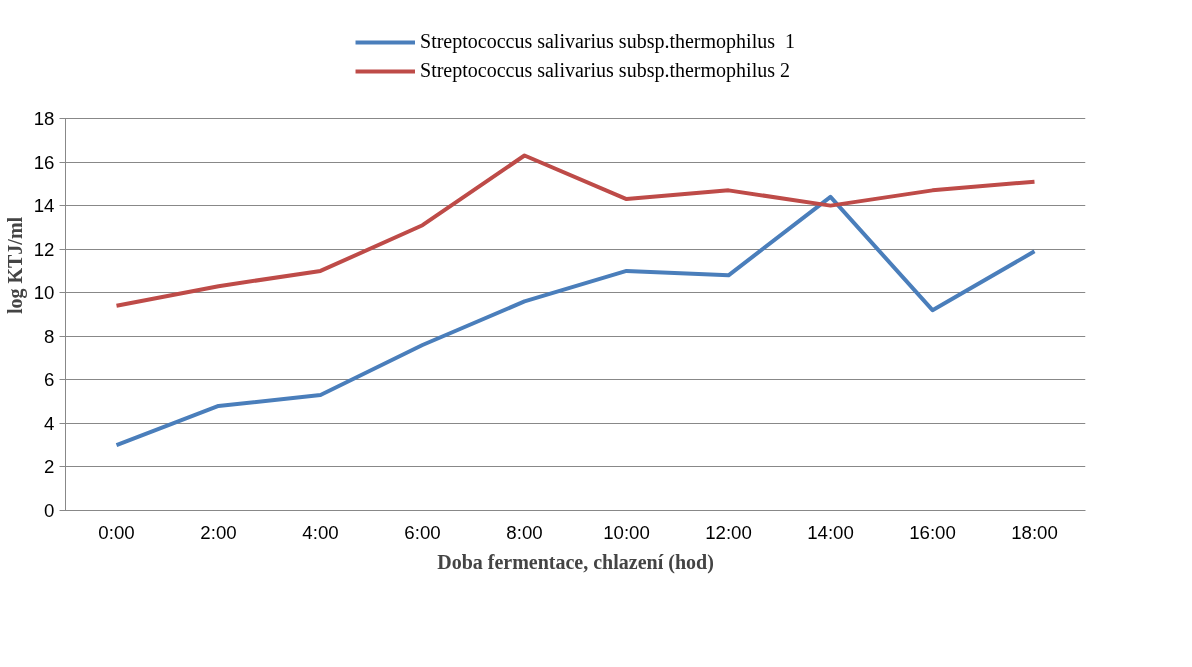 This screenshot has height=667, width=1192. What do you see at coordinates (44, 206) in the screenshot?
I see `y-tick-label: 14` at bounding box center [44, 206].